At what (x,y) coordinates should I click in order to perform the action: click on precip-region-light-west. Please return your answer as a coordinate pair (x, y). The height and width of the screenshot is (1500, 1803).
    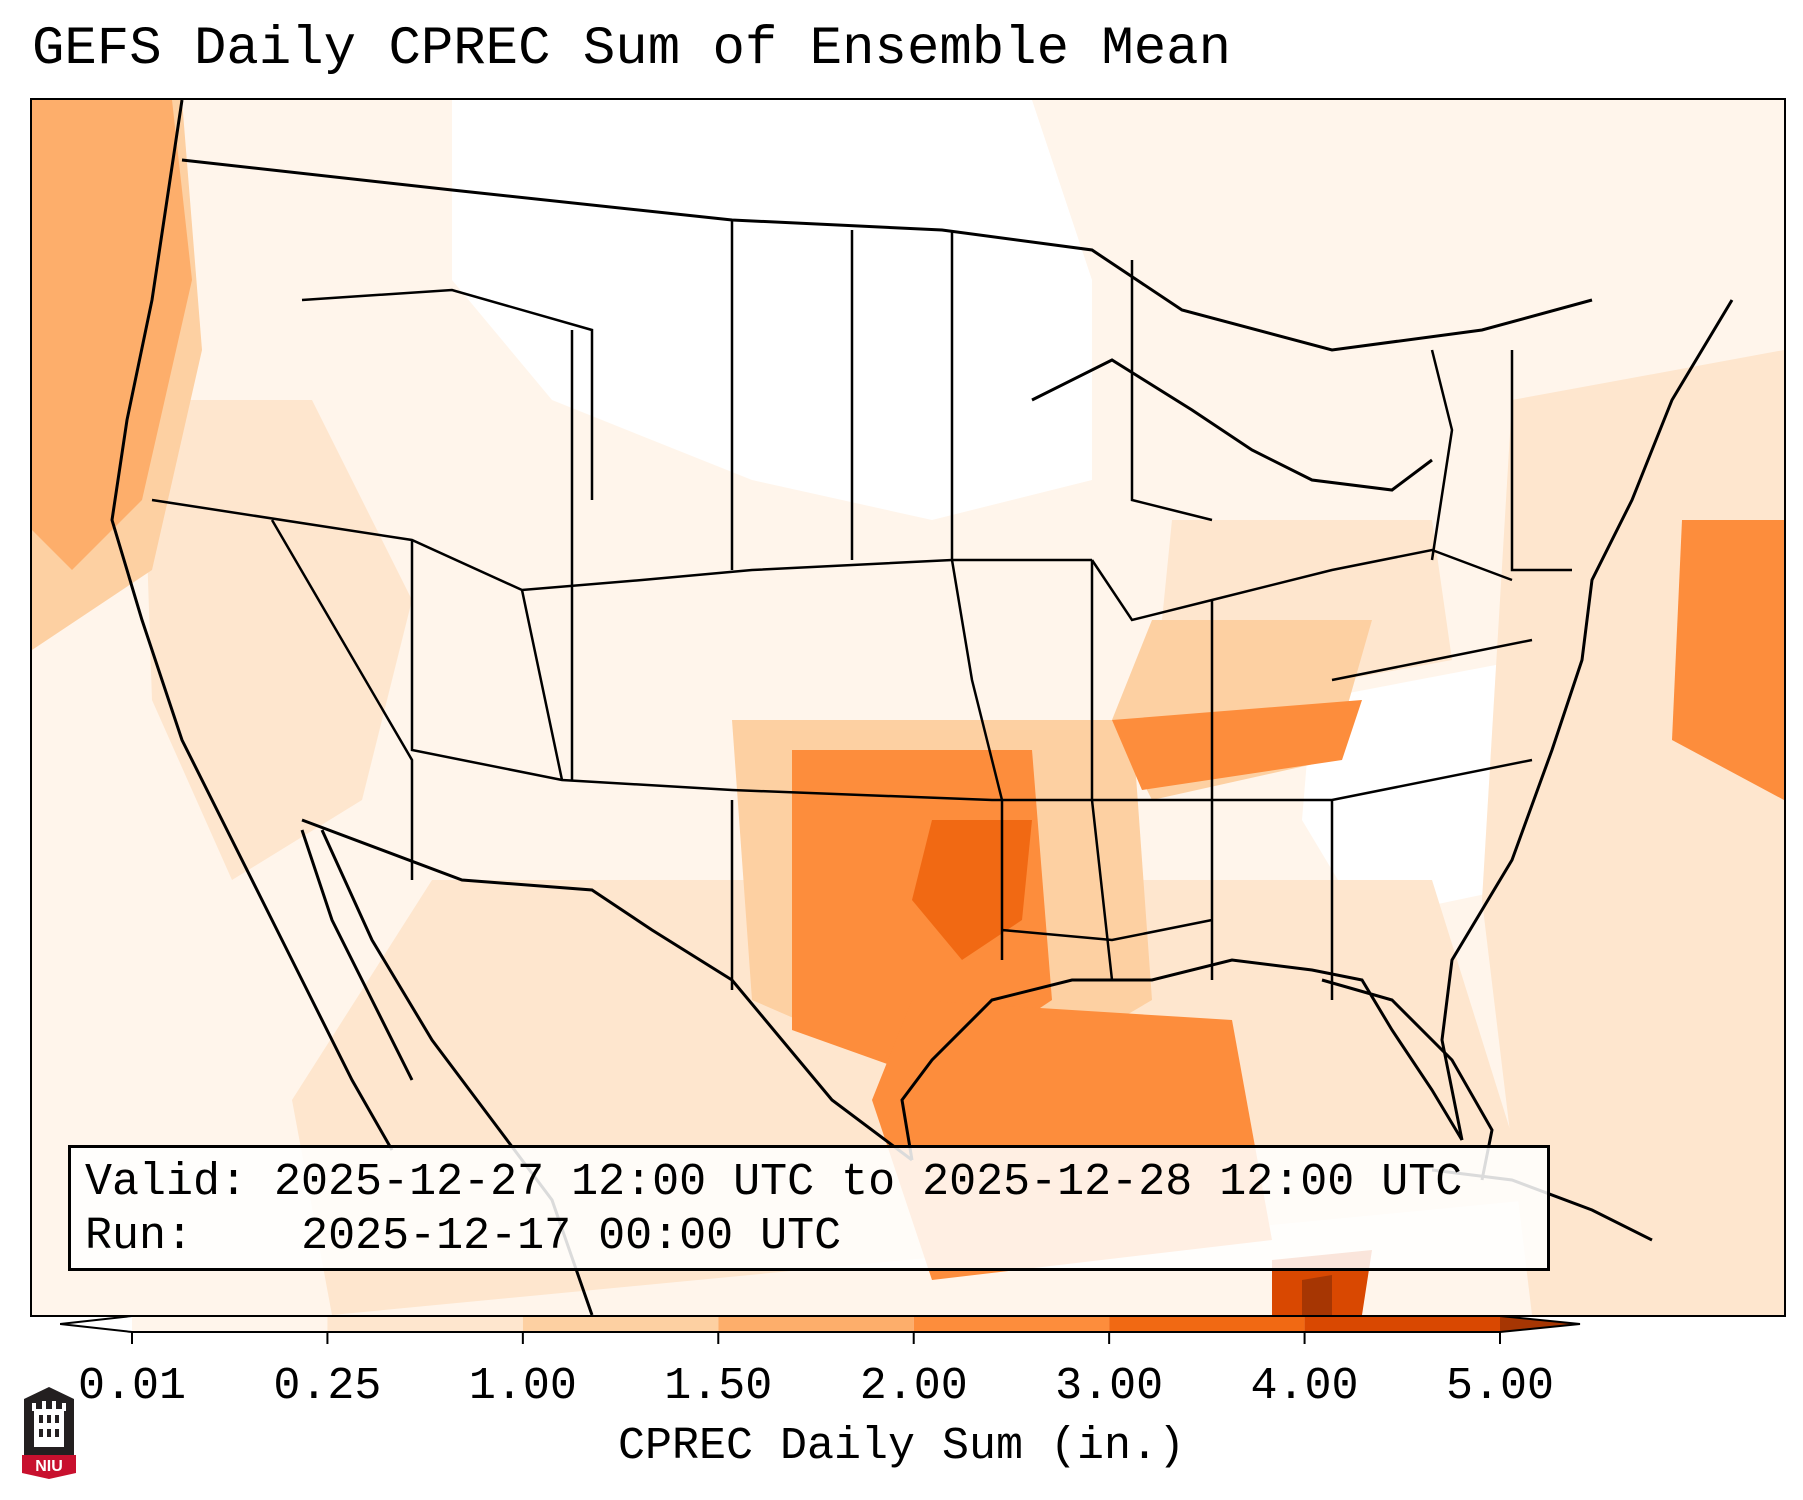
    Looking at the image, I should click on (277, 640).